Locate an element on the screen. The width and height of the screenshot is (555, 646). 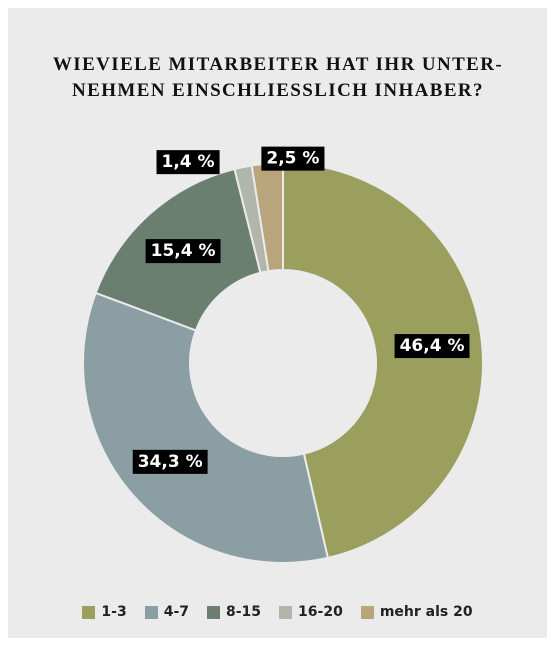
data-label: 1,4 % is located at coordinates (188, 162).